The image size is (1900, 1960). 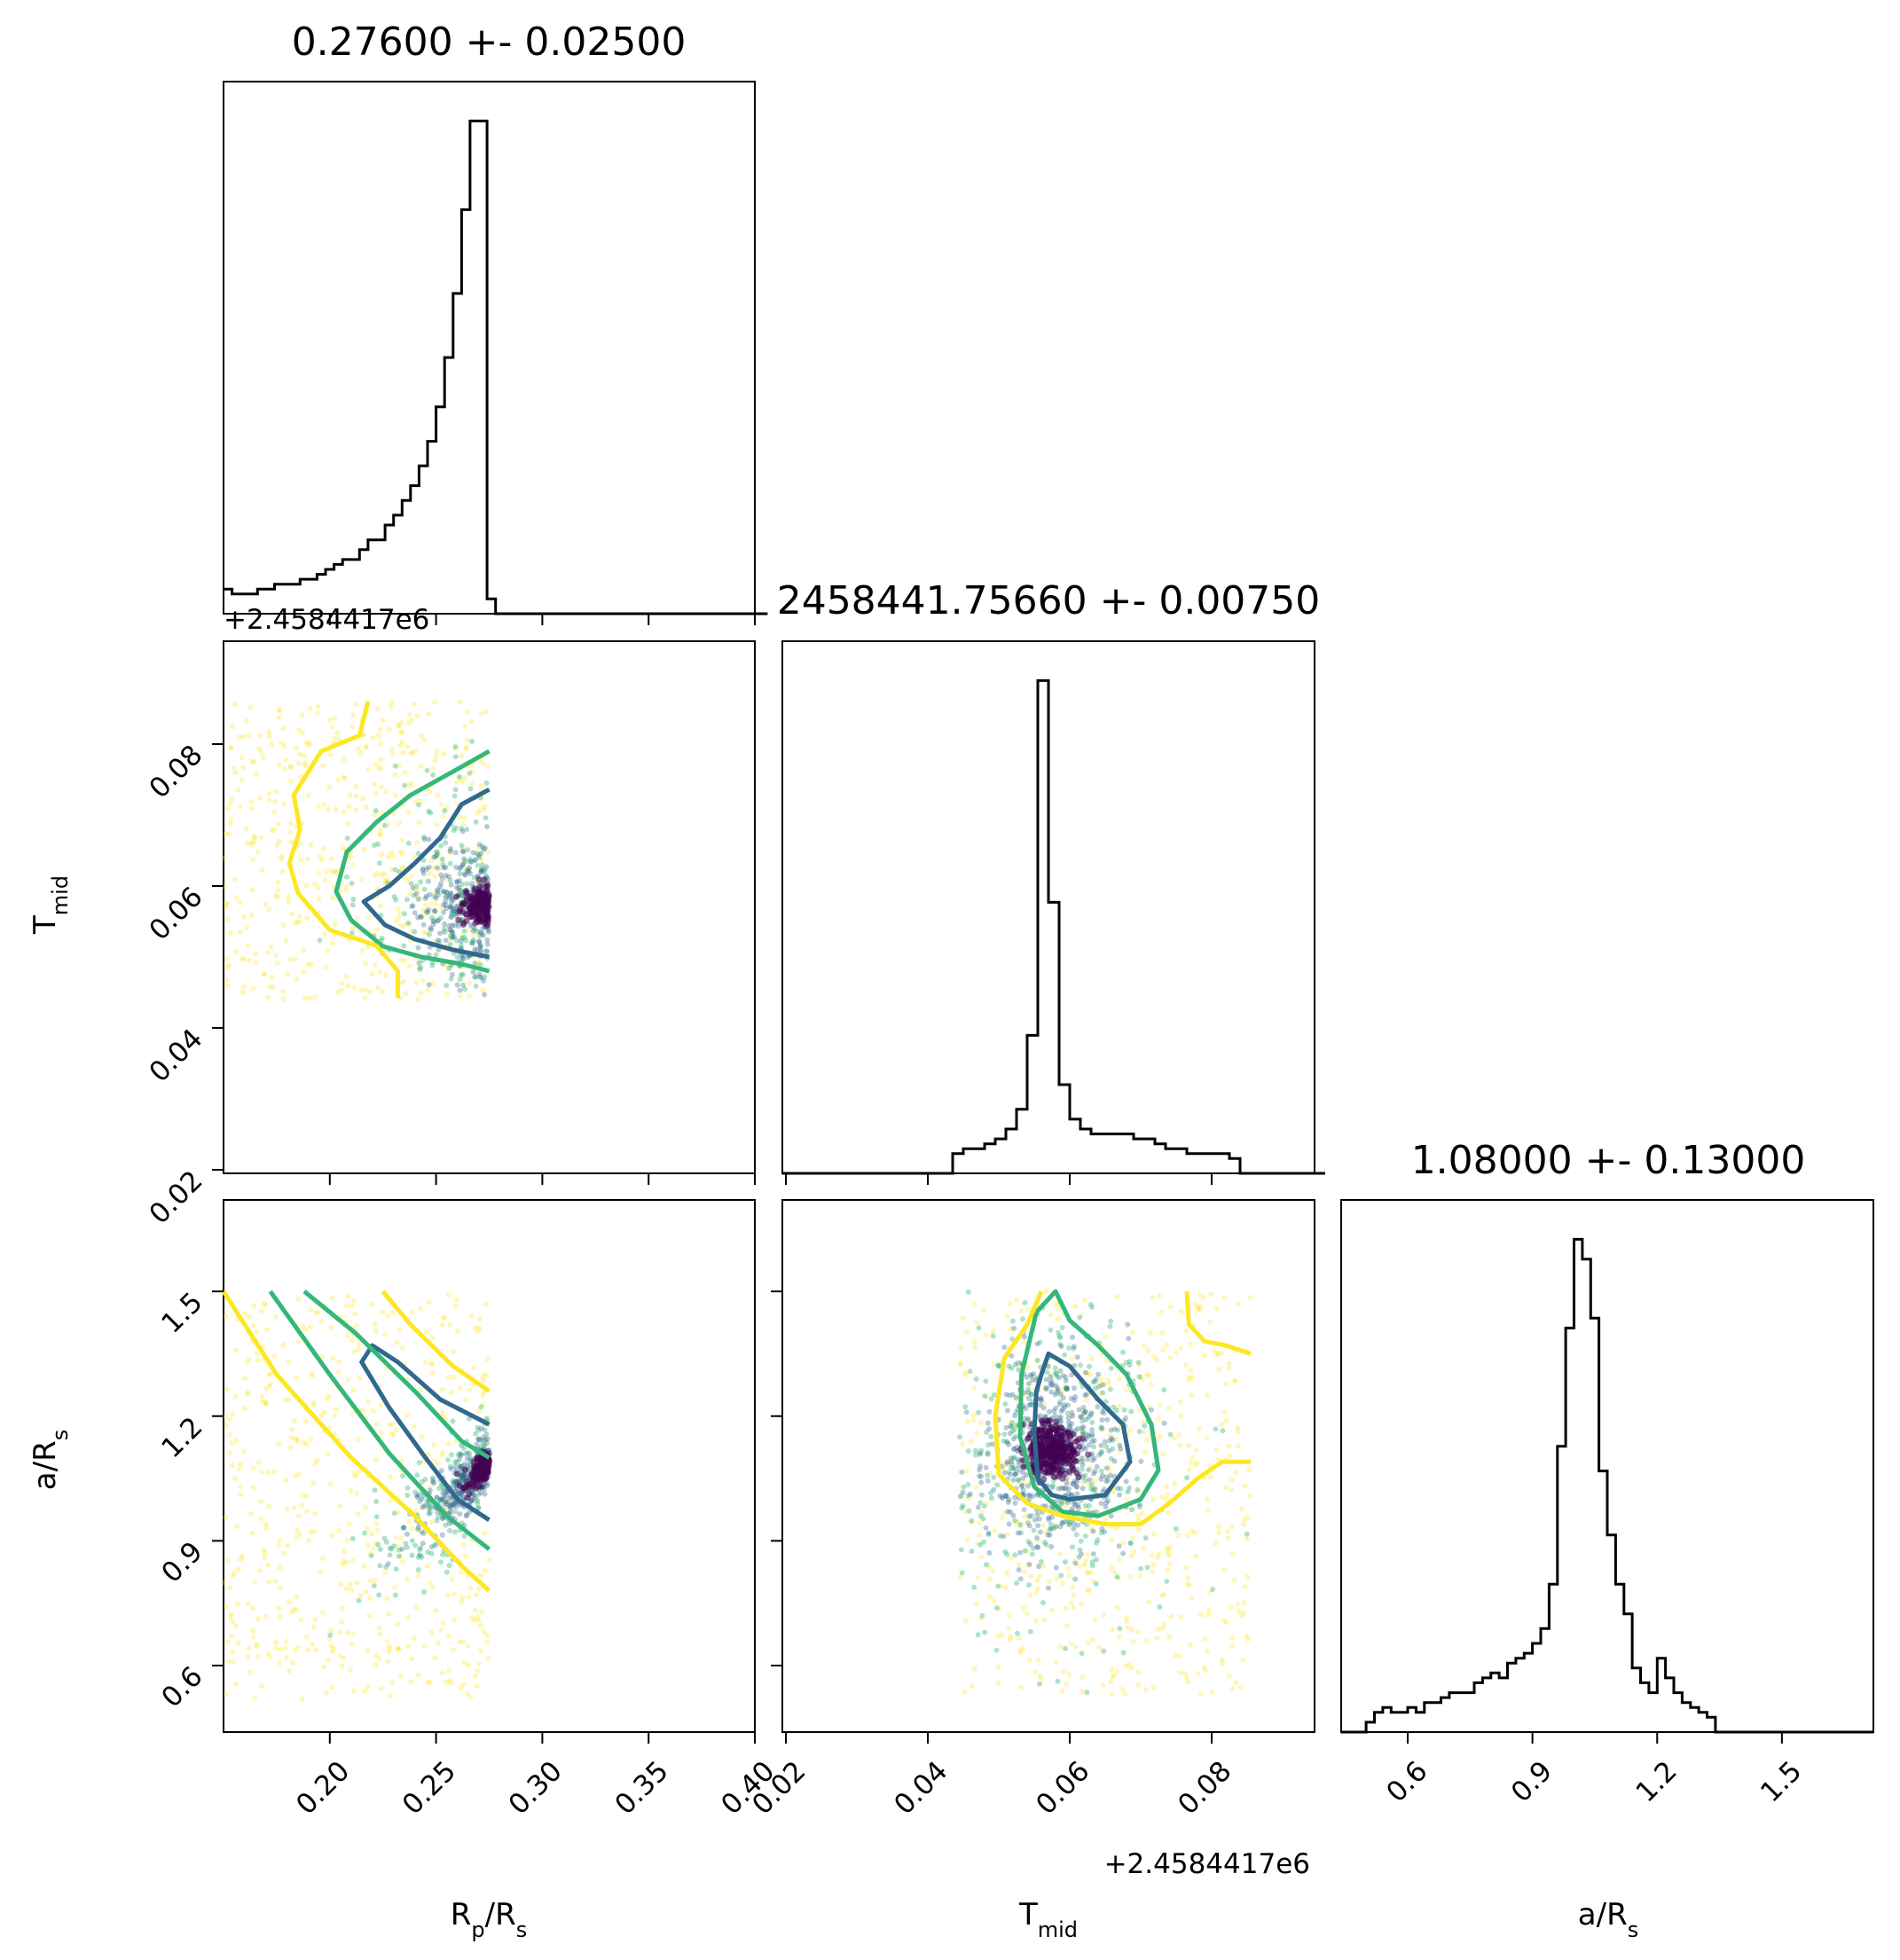 I want to click on hist-ars-bar, so click(x=1653, y=1712).